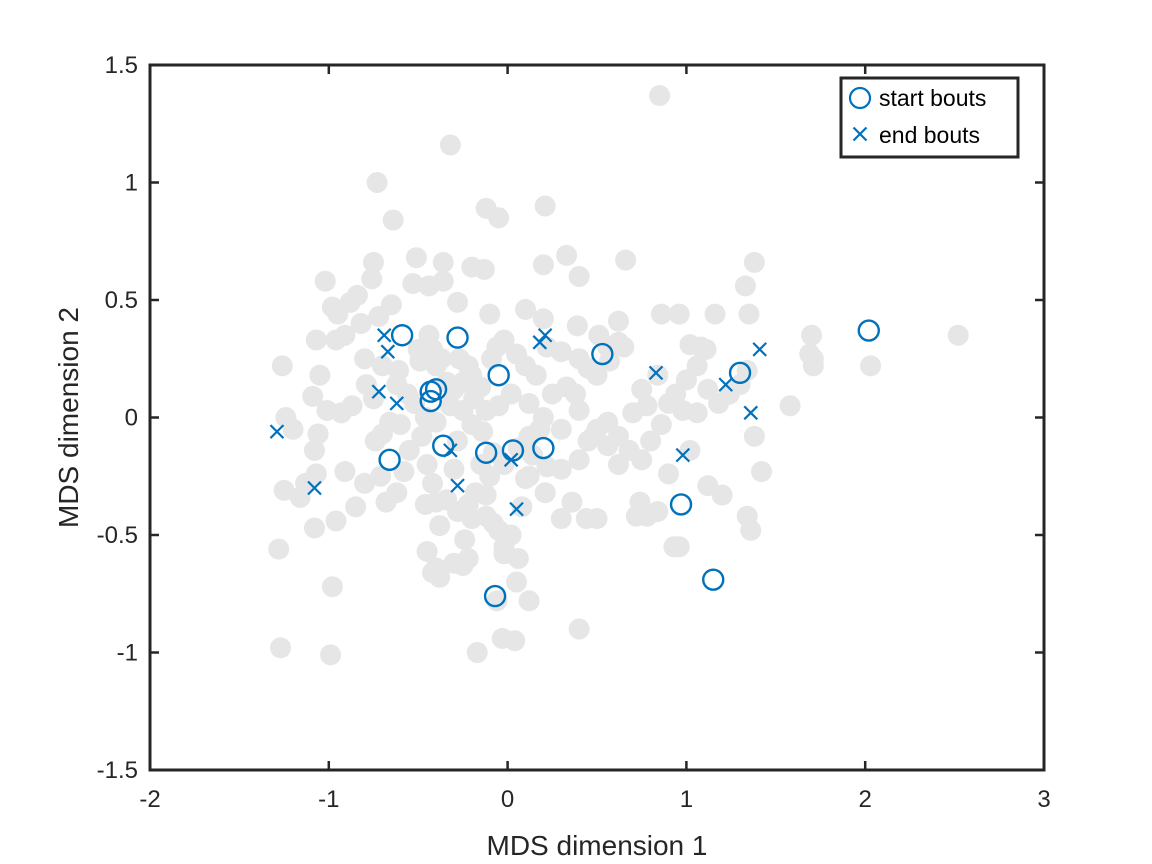  I want to click on end-bouts-group, so click(518, 422).